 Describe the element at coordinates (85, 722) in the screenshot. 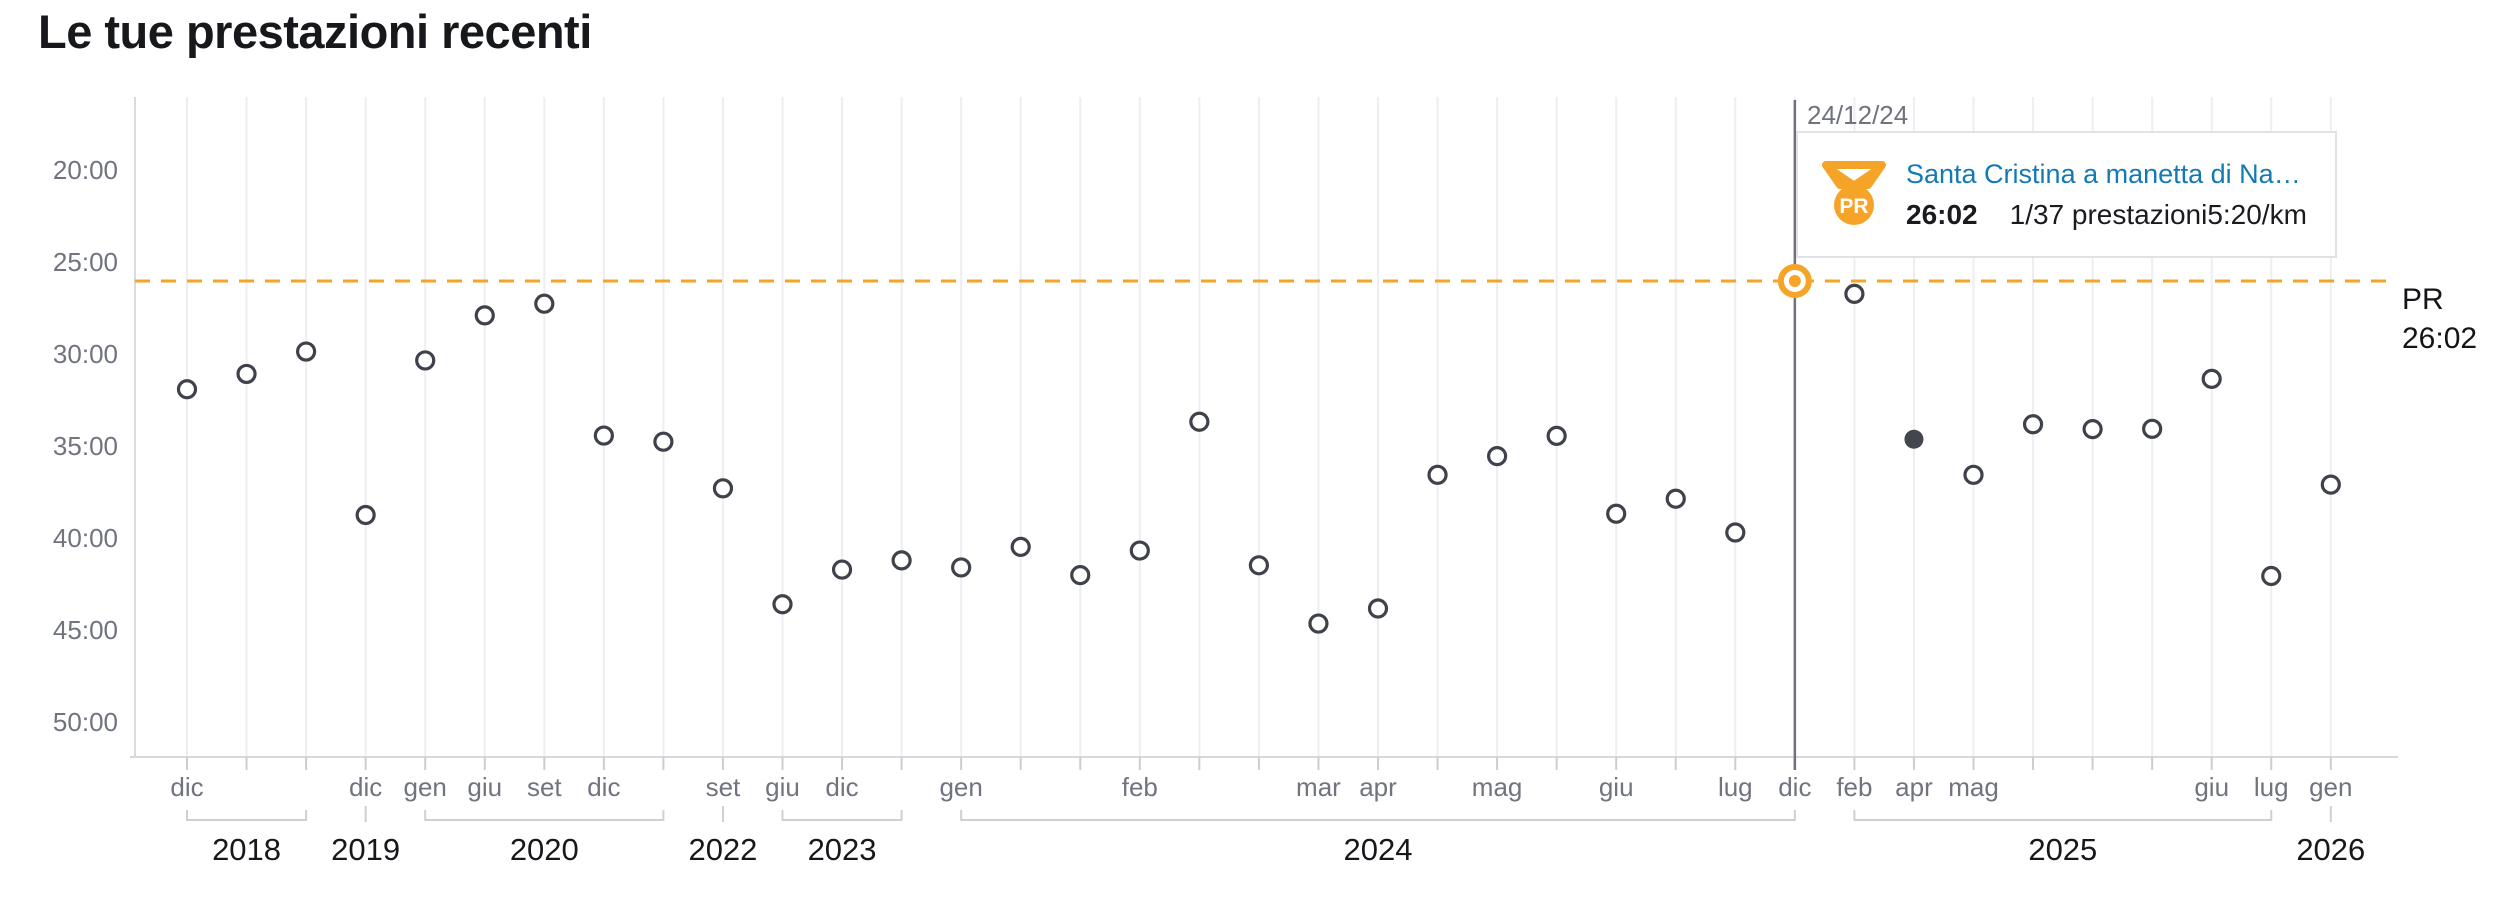

I see `y-axis-label: 50:00` at that location.